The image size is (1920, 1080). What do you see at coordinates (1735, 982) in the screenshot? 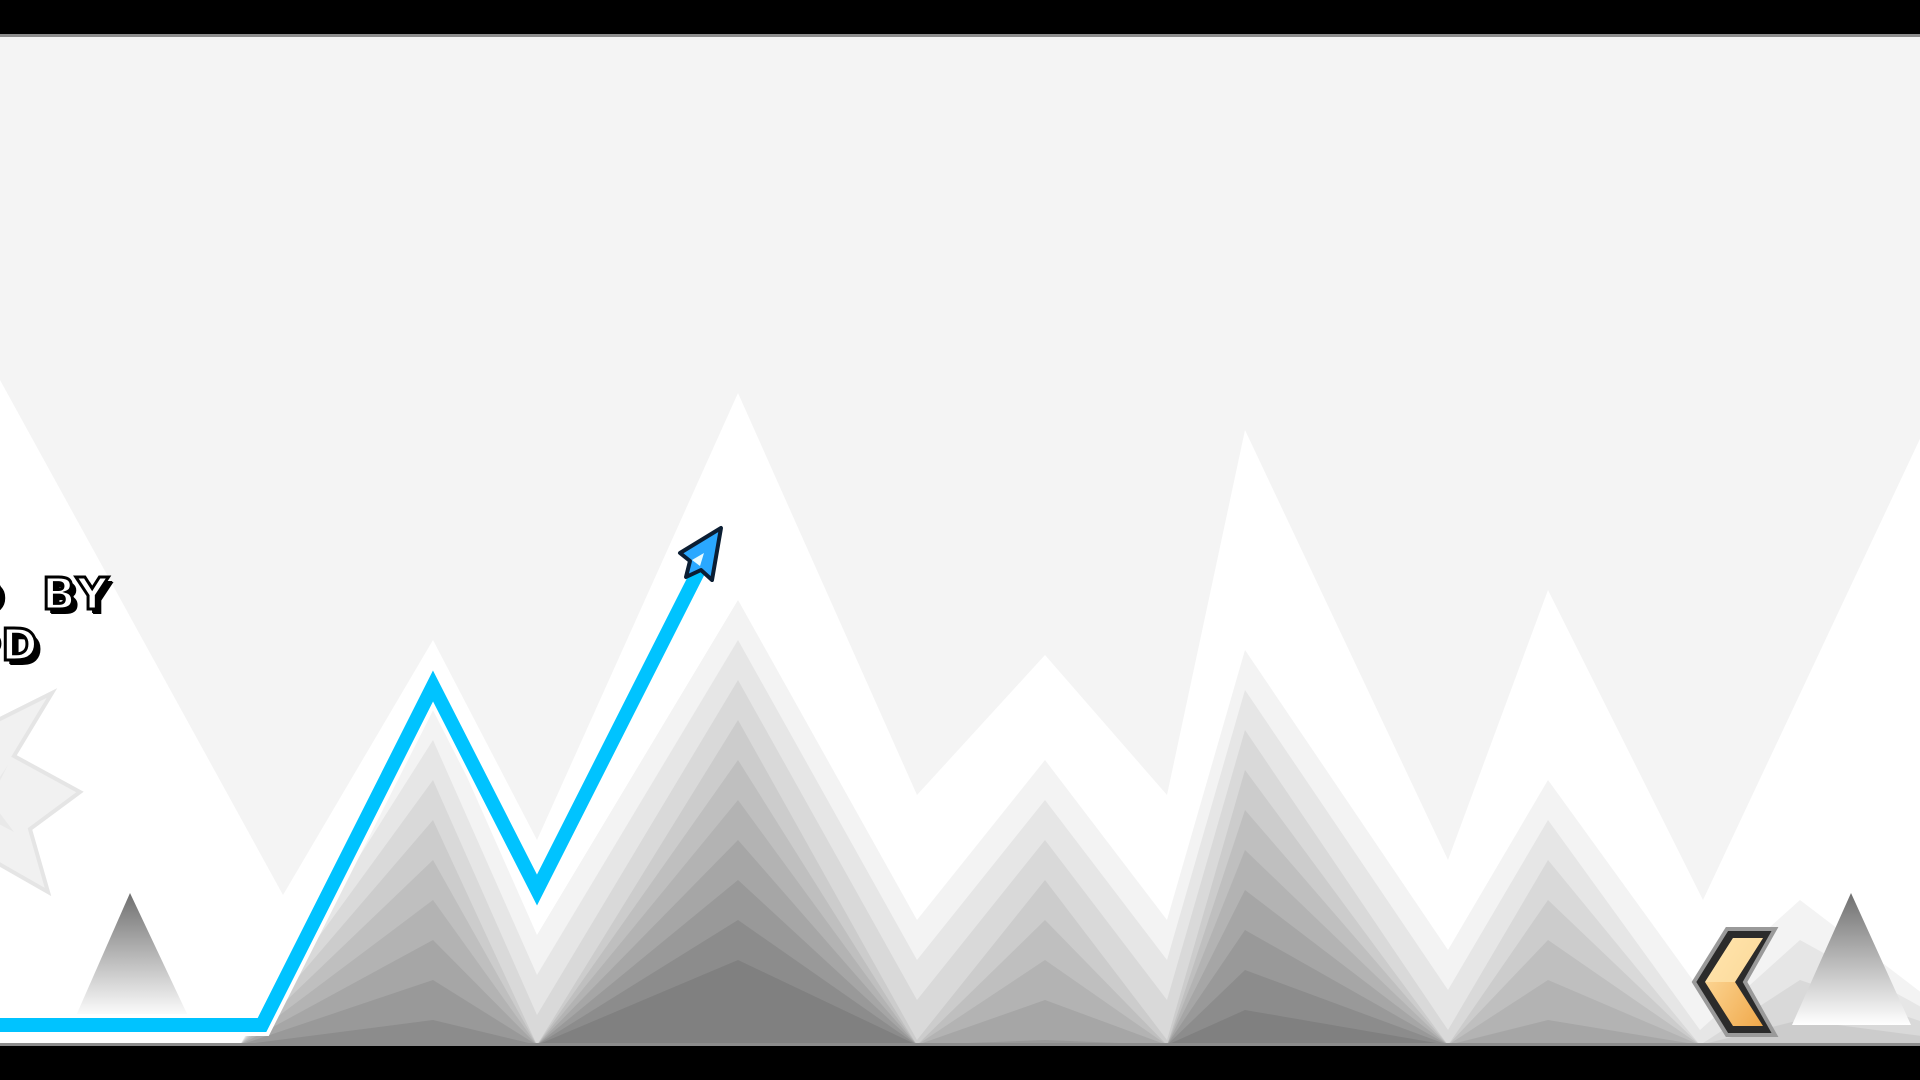
I see `speed-portal-chevron-icon` at bounding box center [1735, 982].